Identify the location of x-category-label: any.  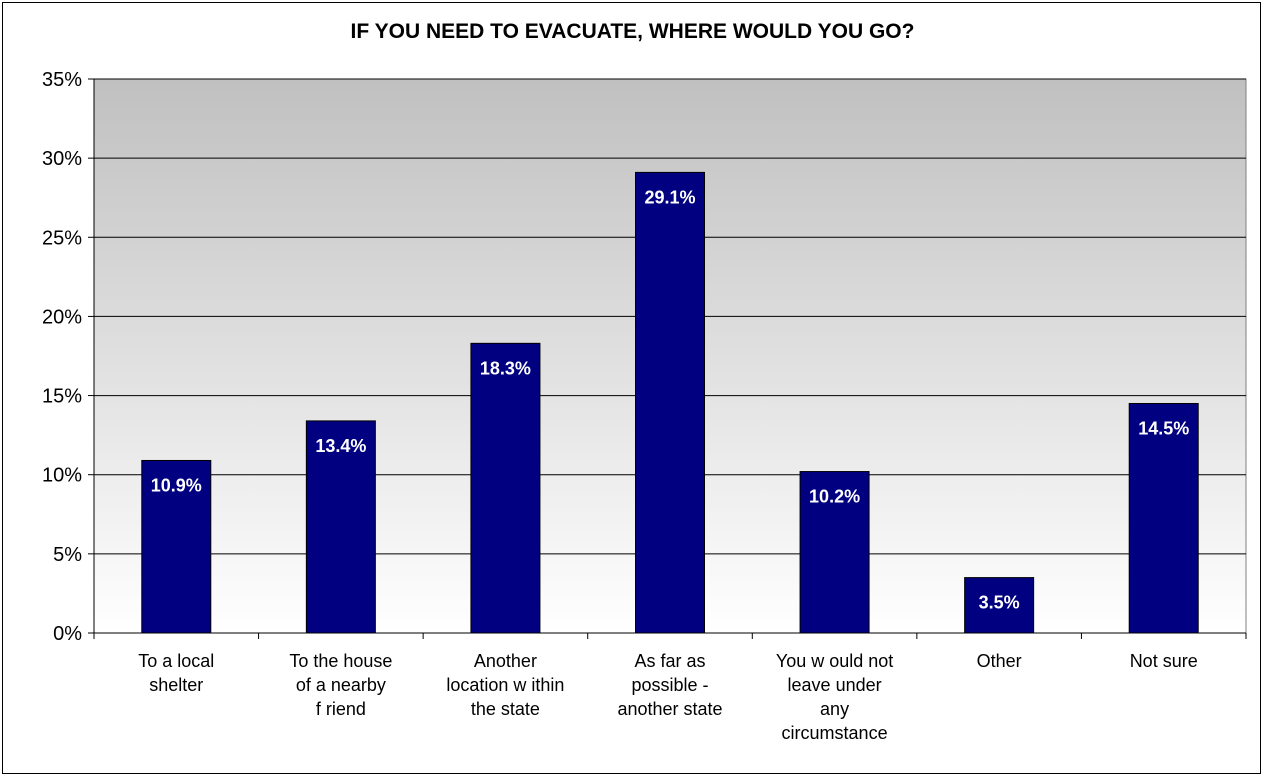
(834, 709).